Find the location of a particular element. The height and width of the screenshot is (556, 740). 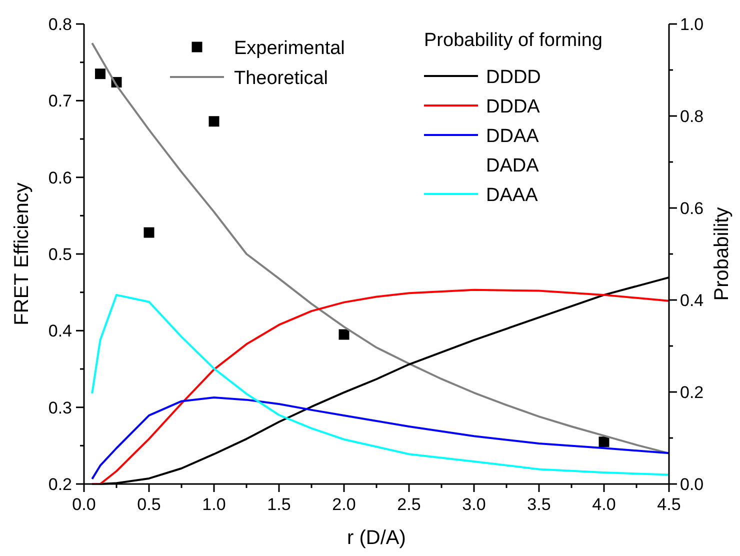

x-tick-label: 4.5 is located at coordinates (669, 504).